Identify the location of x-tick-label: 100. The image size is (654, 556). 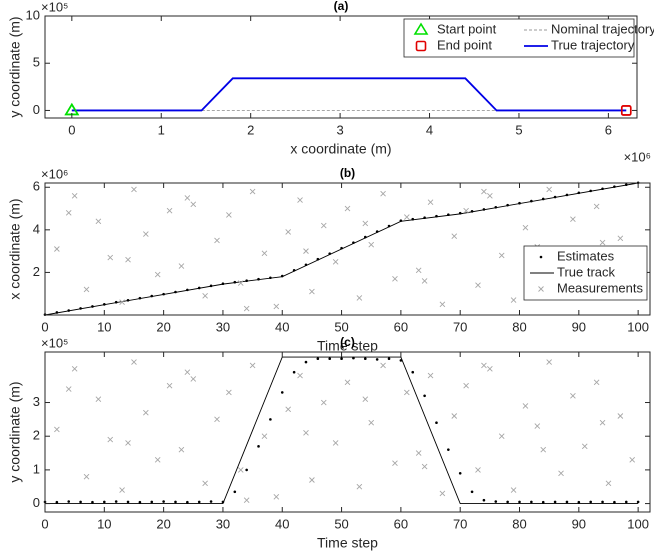
(638, 523).